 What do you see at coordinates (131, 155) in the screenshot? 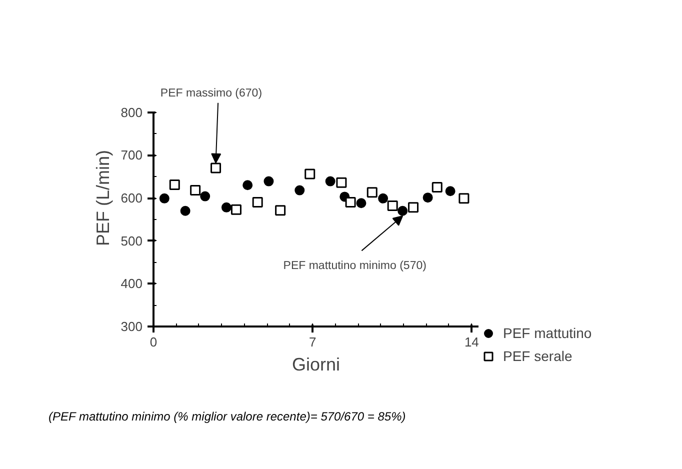
I see `y-tick-label: 700` at bounding box center [131, 155].